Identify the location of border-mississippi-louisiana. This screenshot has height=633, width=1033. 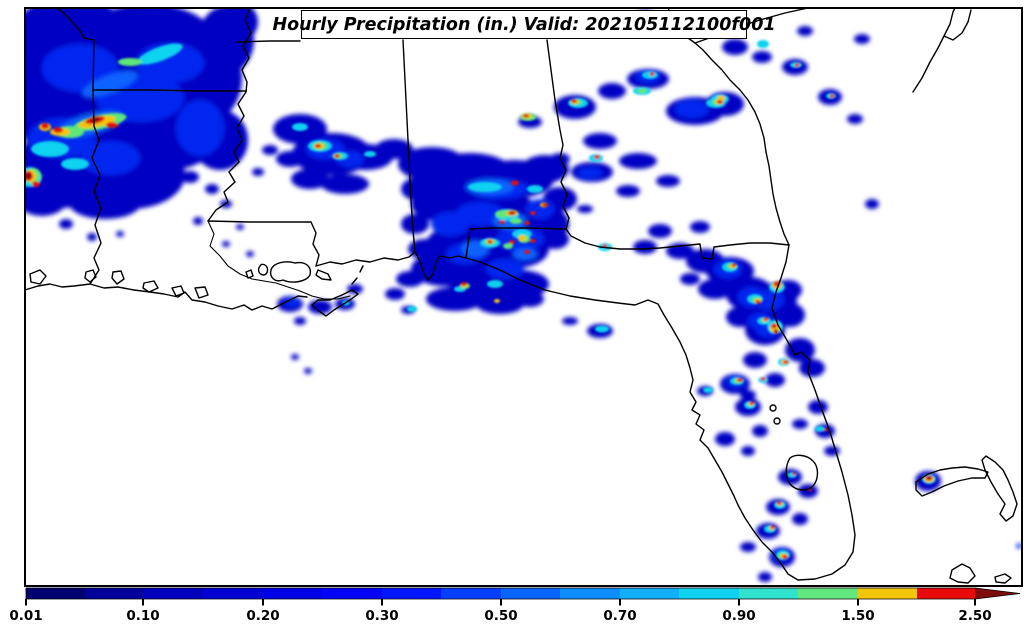
(263, 243).